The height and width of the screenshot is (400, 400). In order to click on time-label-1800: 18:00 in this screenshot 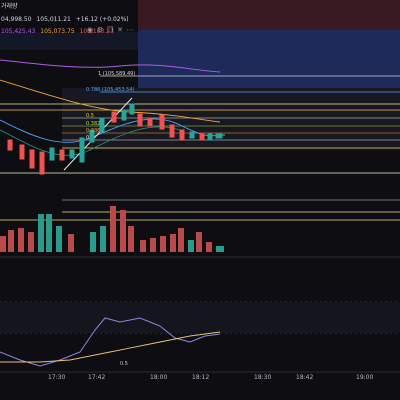, I will do `click(159, 377)`.